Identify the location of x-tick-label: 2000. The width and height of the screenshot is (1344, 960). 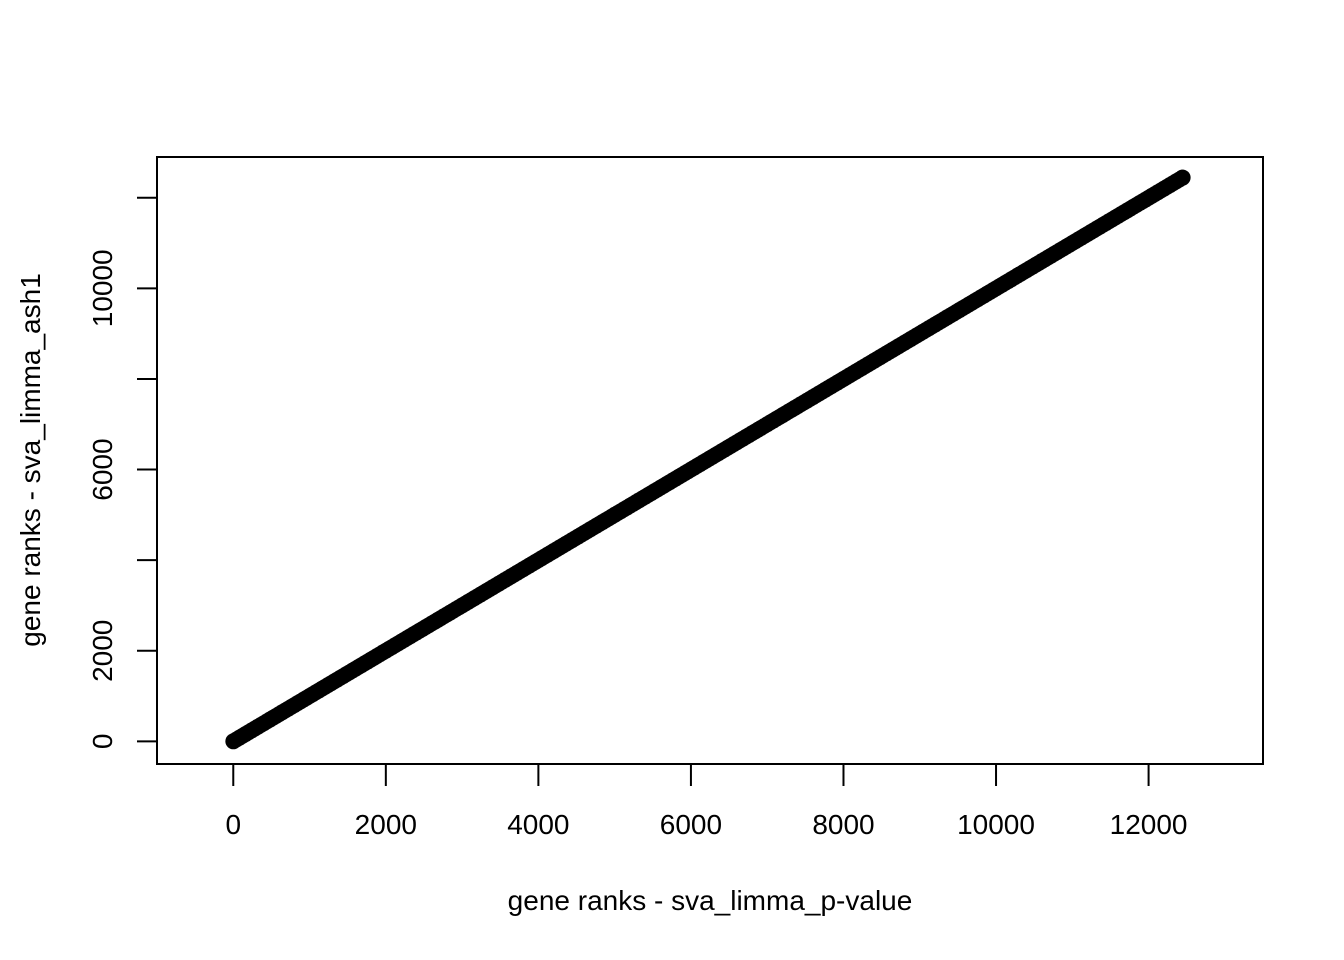
(386, 824).